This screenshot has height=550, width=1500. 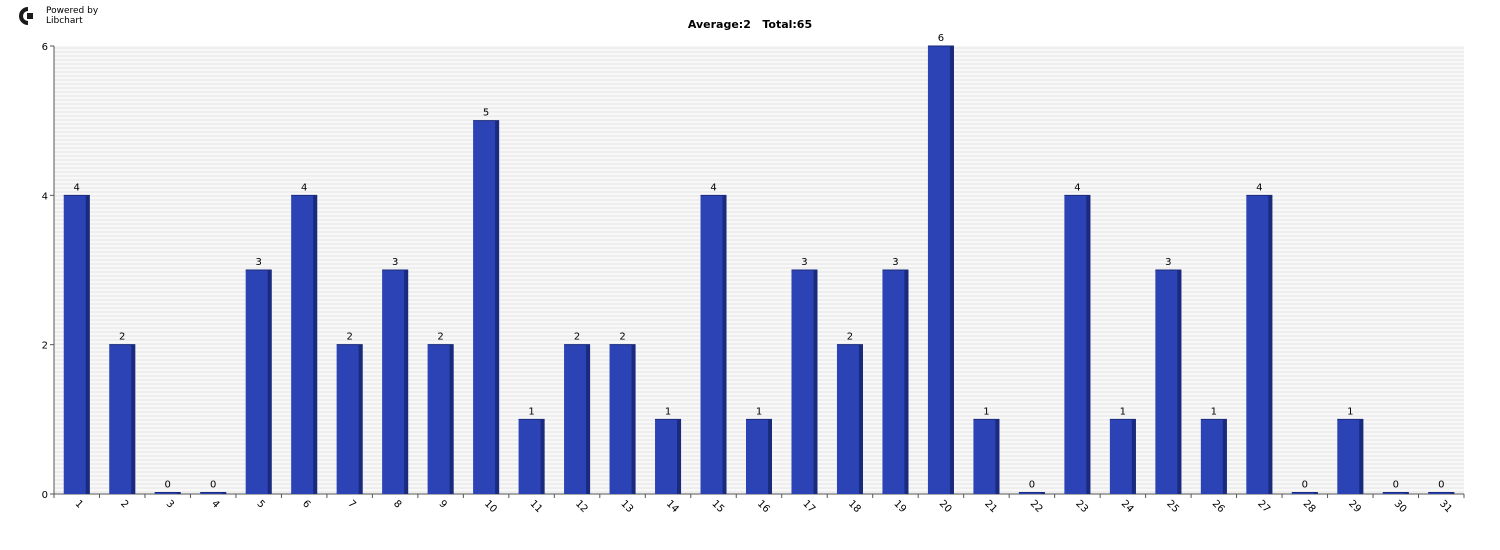 What do you see at coordinates (490, 506) in the screenshot?
I see `x-tick-label: 10` at bounding box center [490, 506].